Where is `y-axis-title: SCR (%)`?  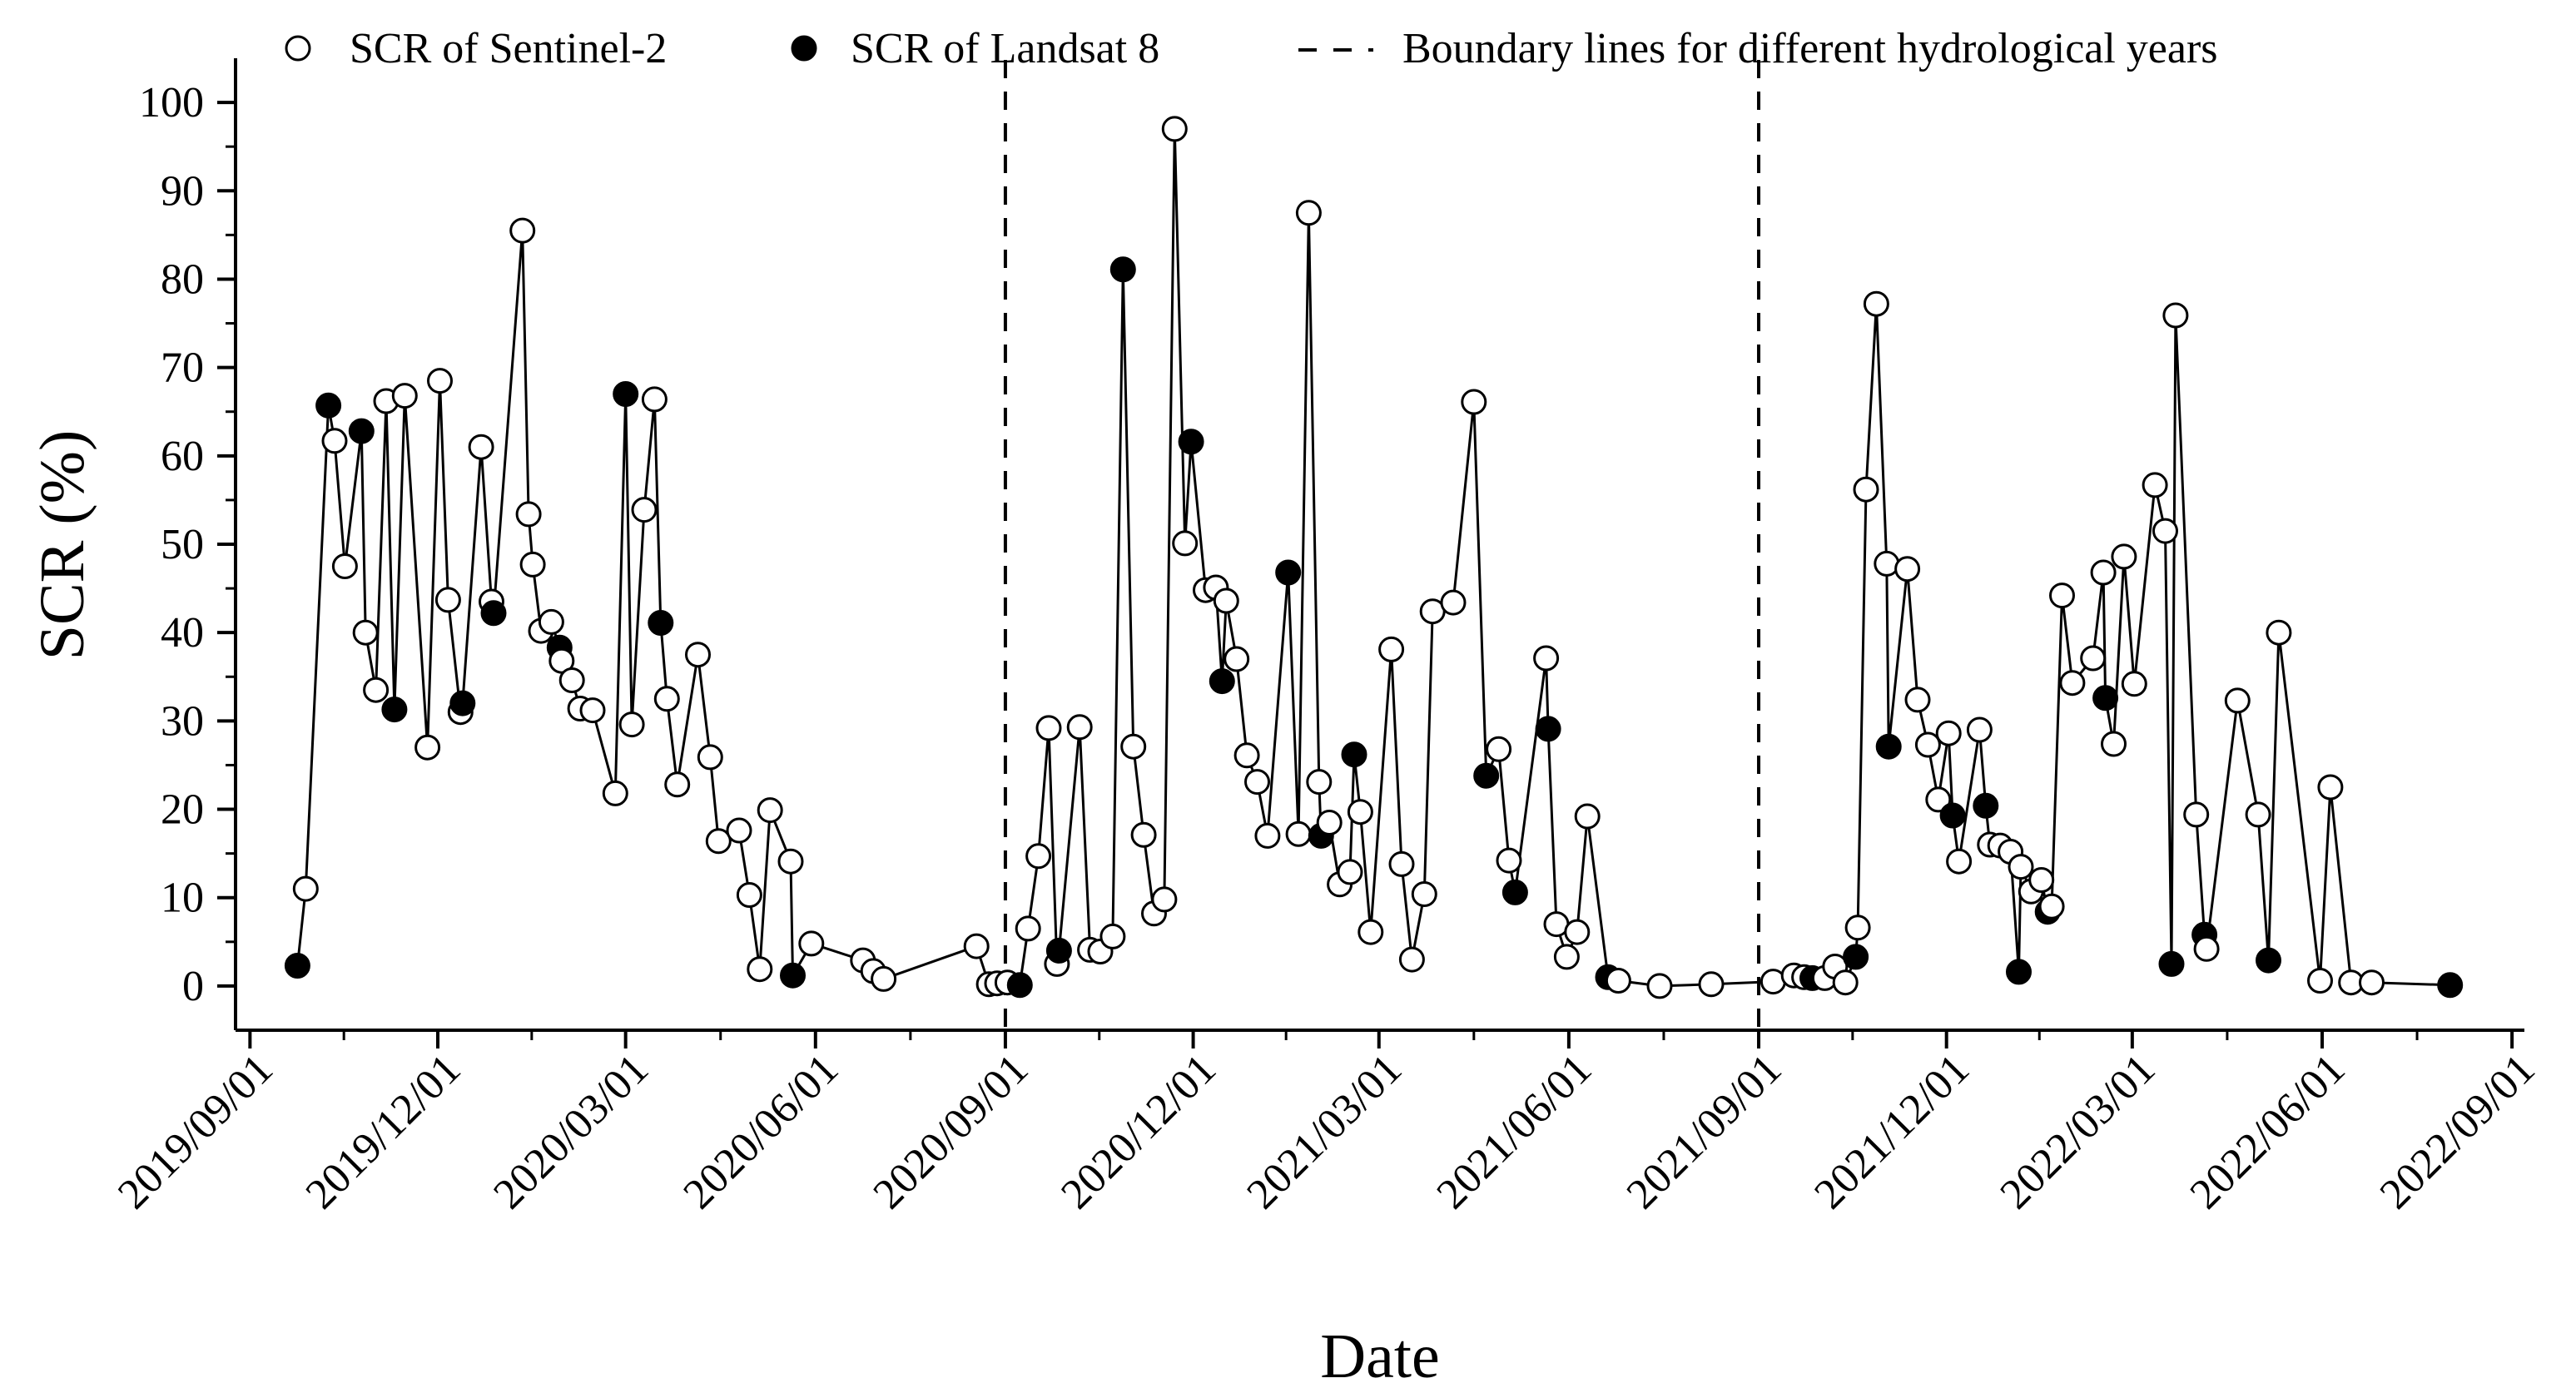 y-axis-title: SCR (%) is located at coordinates (62, 545).